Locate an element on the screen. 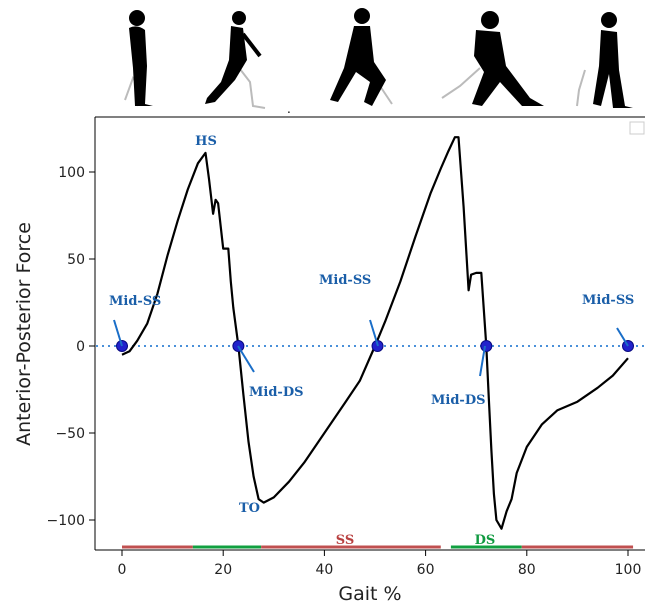  annotation-label: TO is located at coordinates (249, 508).